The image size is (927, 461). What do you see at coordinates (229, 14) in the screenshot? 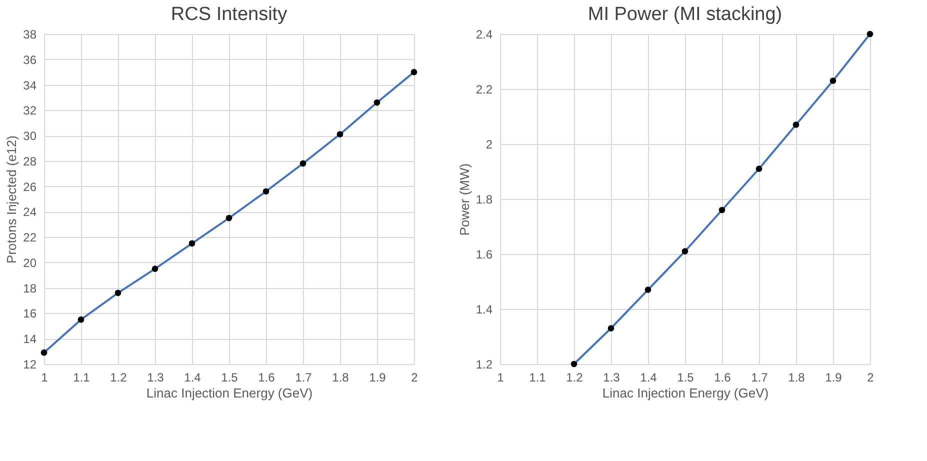
I see `chart-title: RCS Intensity` at bounding box center [229, 14].